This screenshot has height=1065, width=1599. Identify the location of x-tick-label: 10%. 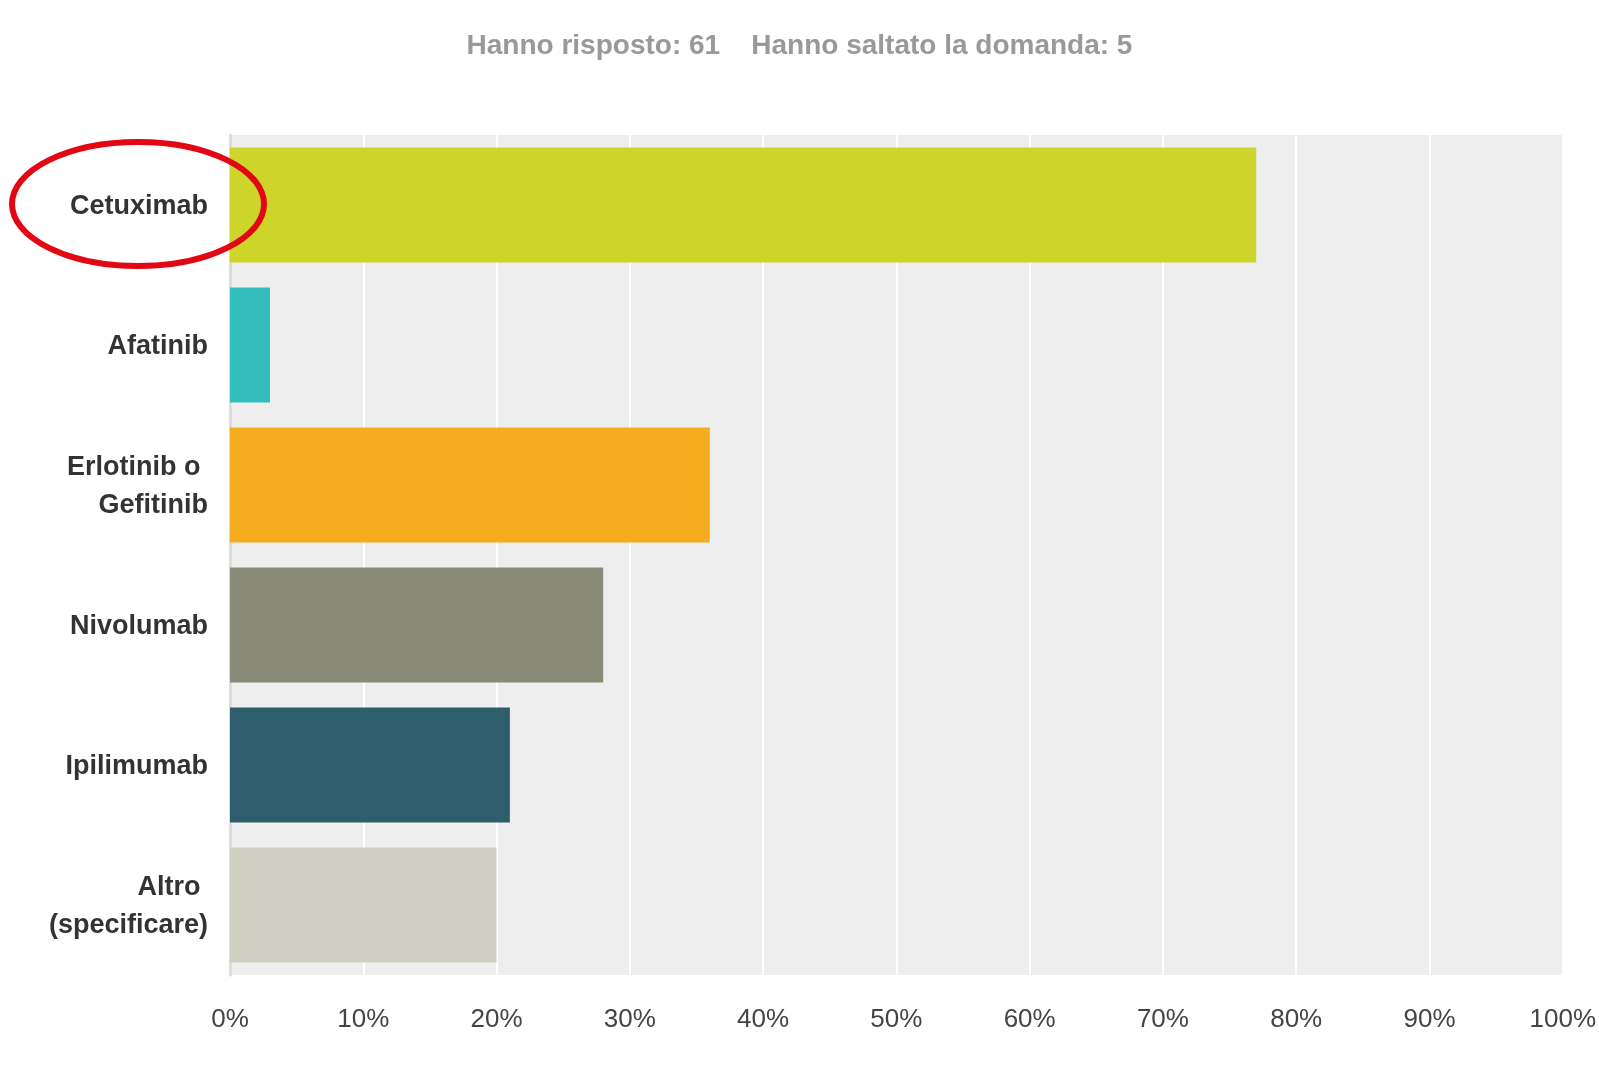
(363, 1018).